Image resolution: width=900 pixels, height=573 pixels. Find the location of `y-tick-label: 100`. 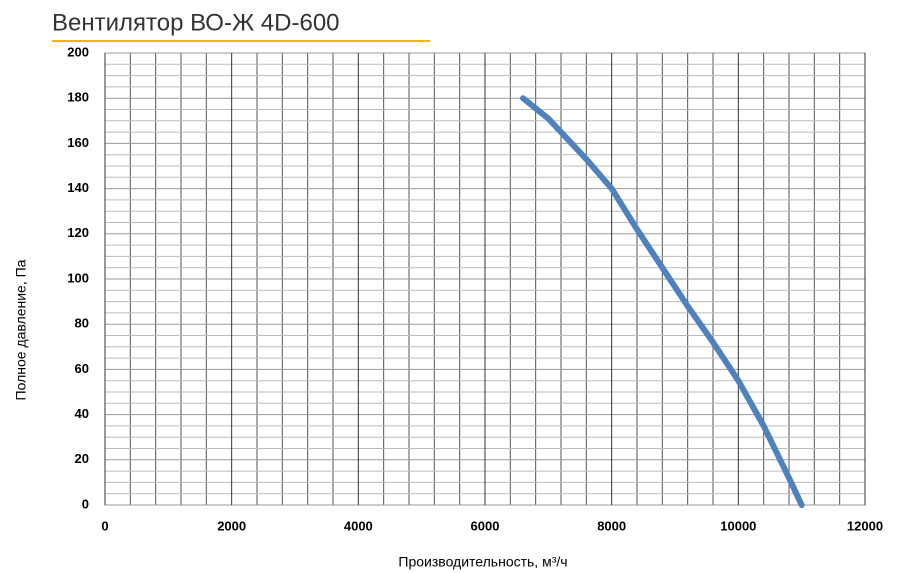

y-tick-label: 100 is located at coordinates (78, 277).